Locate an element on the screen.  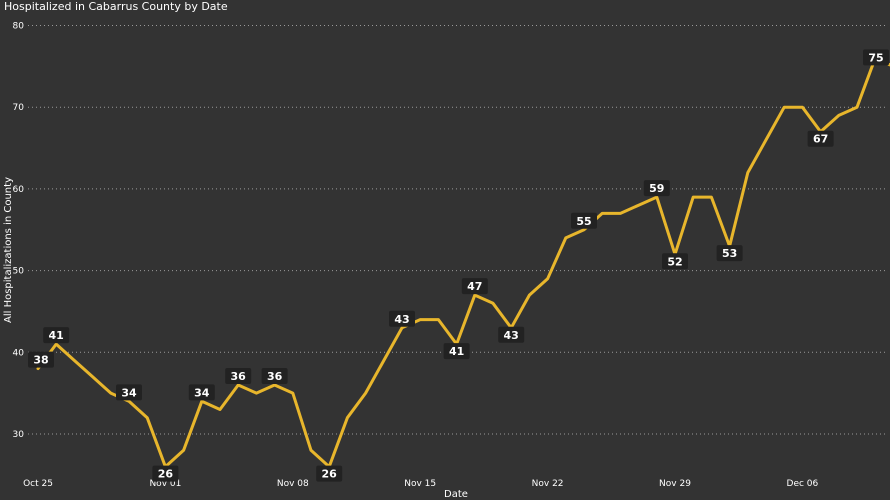
x-tick-label: Oct 25 is located at coordinates (38, 484).